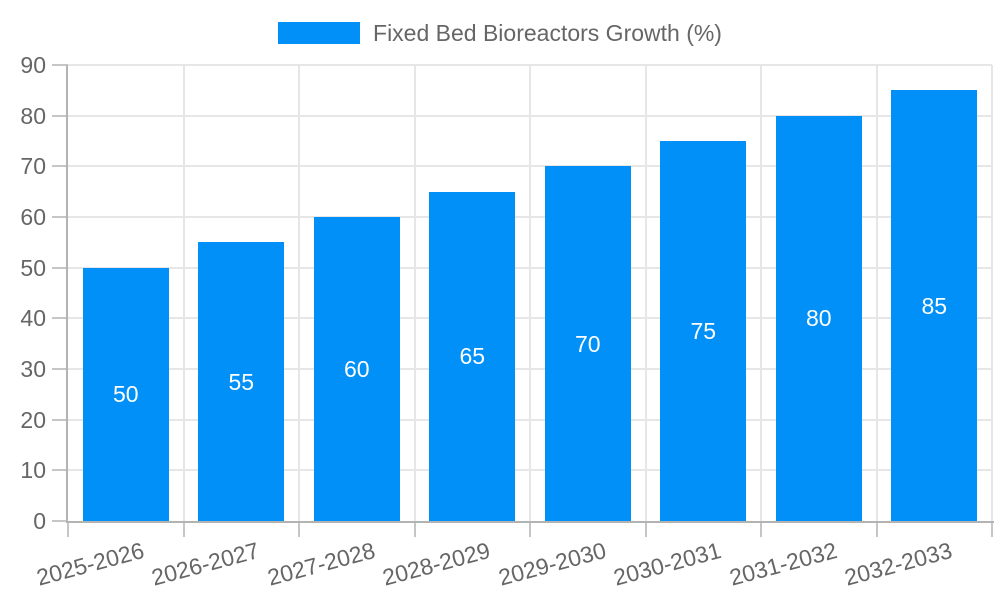  What do you see at coordinates (33, 419) in the screenshot?
I see `y-axis-tick-label: 20` at bounding box center [33, 419].